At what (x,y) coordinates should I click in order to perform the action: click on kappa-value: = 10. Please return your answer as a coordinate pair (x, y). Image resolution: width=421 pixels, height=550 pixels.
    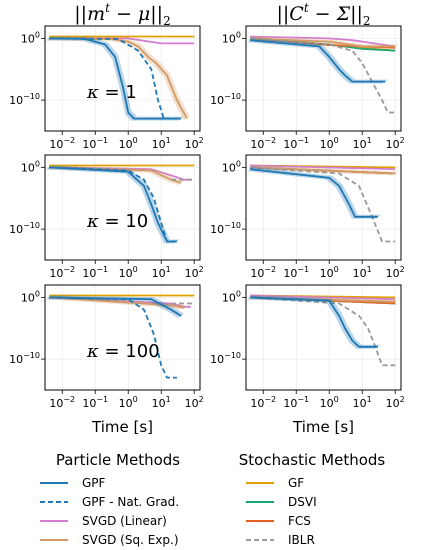
    Looking at the image, I should click on (123, 221).